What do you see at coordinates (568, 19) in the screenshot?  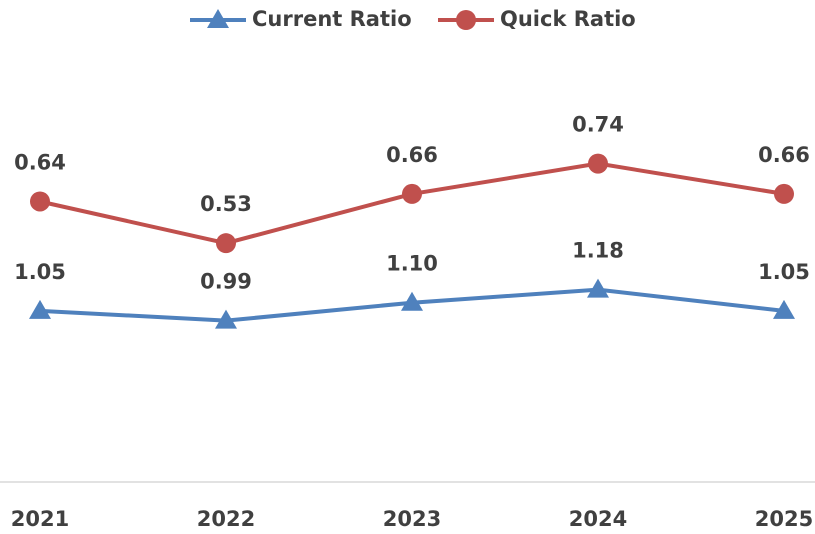 I see `legend-label: Quick Ratio` at bounding box center [568, 19].